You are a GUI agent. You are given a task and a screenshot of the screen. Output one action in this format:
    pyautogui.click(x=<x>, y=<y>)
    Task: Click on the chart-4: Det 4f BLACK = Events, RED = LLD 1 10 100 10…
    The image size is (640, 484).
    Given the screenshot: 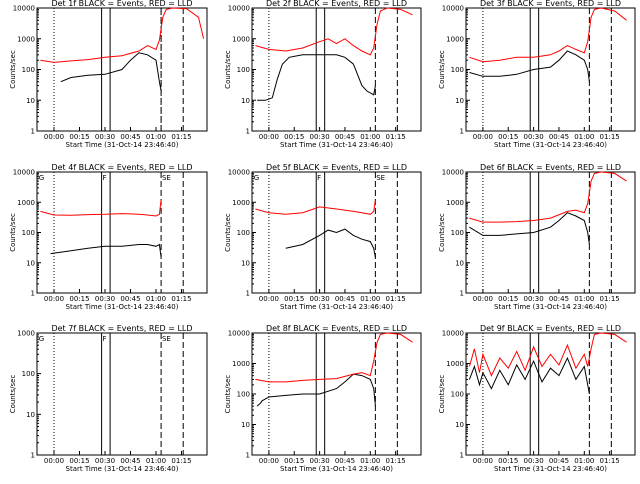 What is the action you would take?
    pyautogui.click(x=108, y=237)
    